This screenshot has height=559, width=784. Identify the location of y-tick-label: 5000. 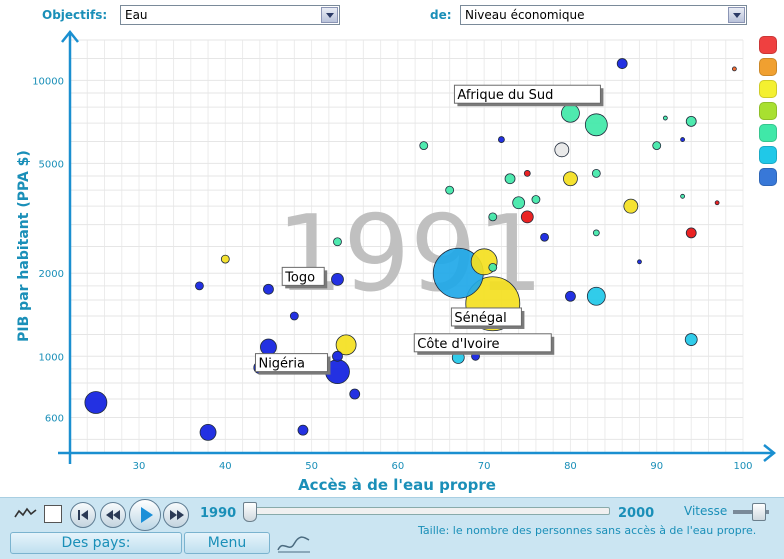
(51, 164).